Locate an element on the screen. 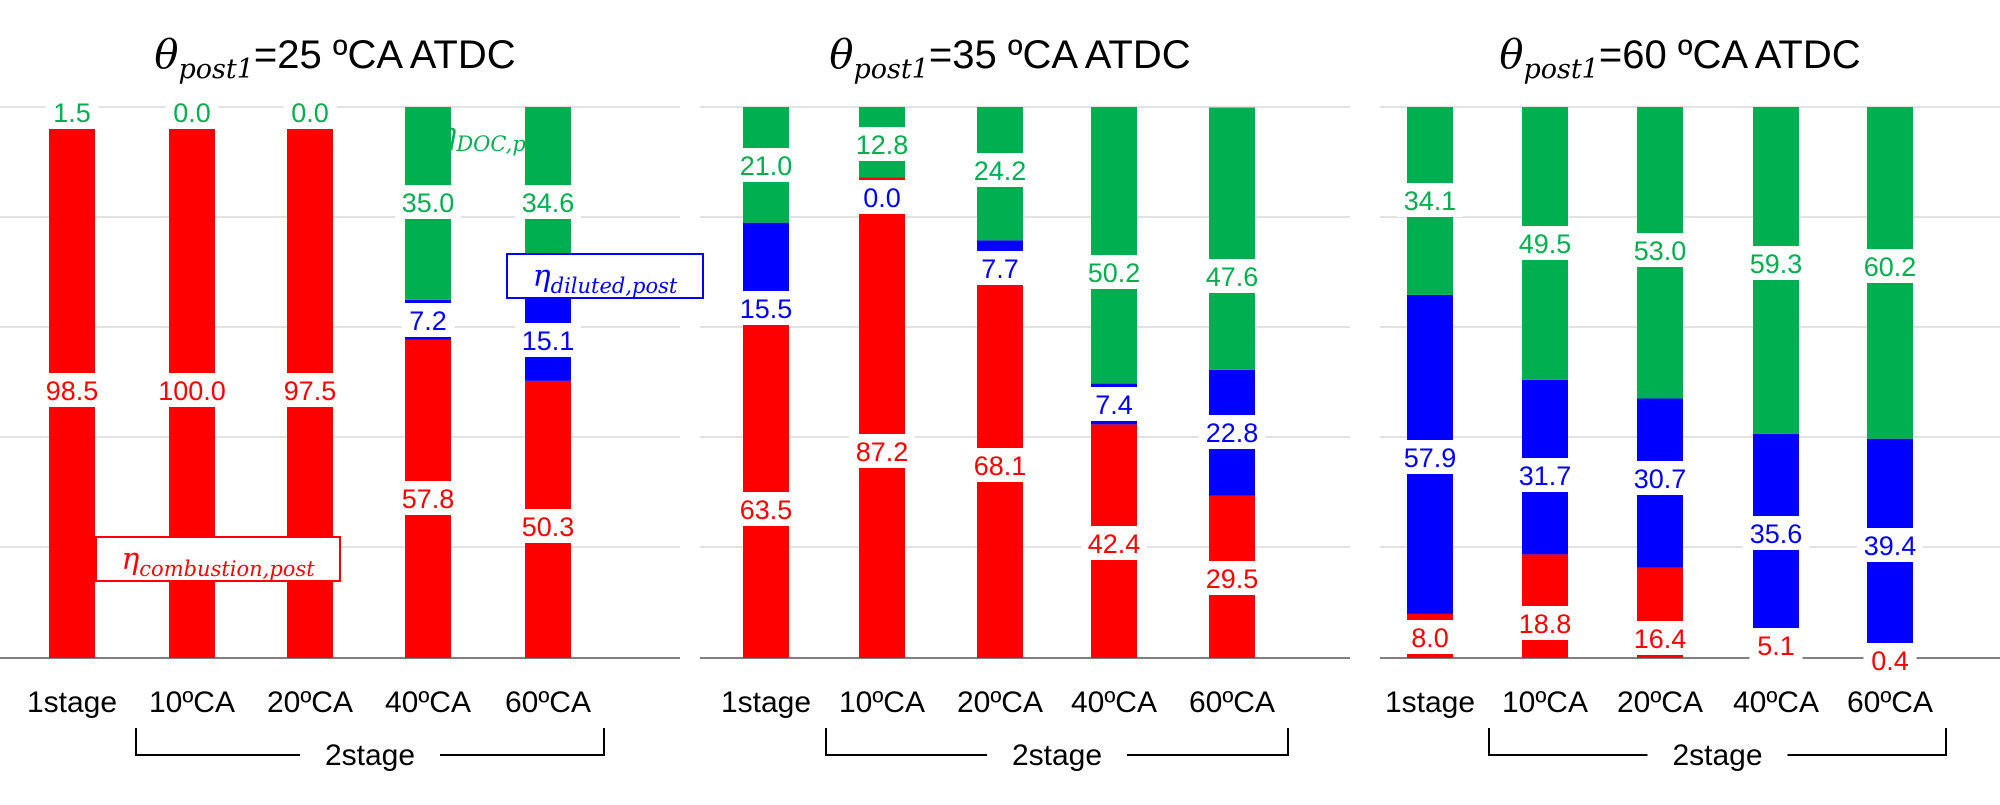 The image size is (2000, 805). data-label-doc-4: 59.3 is located at coordinates (1776, 264).